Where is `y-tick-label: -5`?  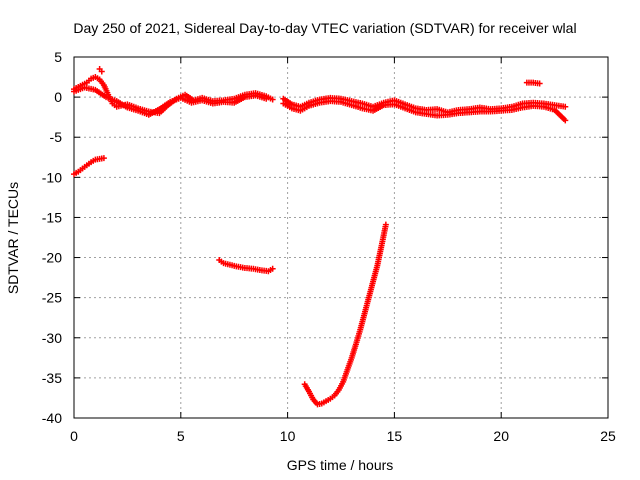 y-tick-label: -5 is located at coordinates (56, 137).